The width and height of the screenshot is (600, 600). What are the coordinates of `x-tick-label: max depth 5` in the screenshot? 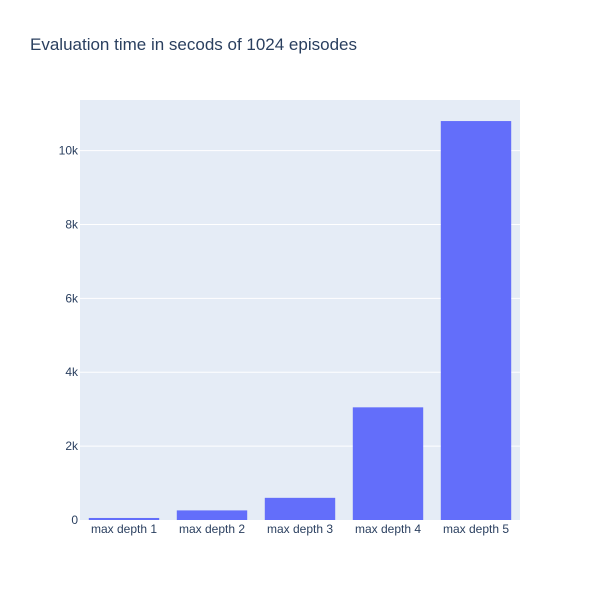 It's located at (476, 529).